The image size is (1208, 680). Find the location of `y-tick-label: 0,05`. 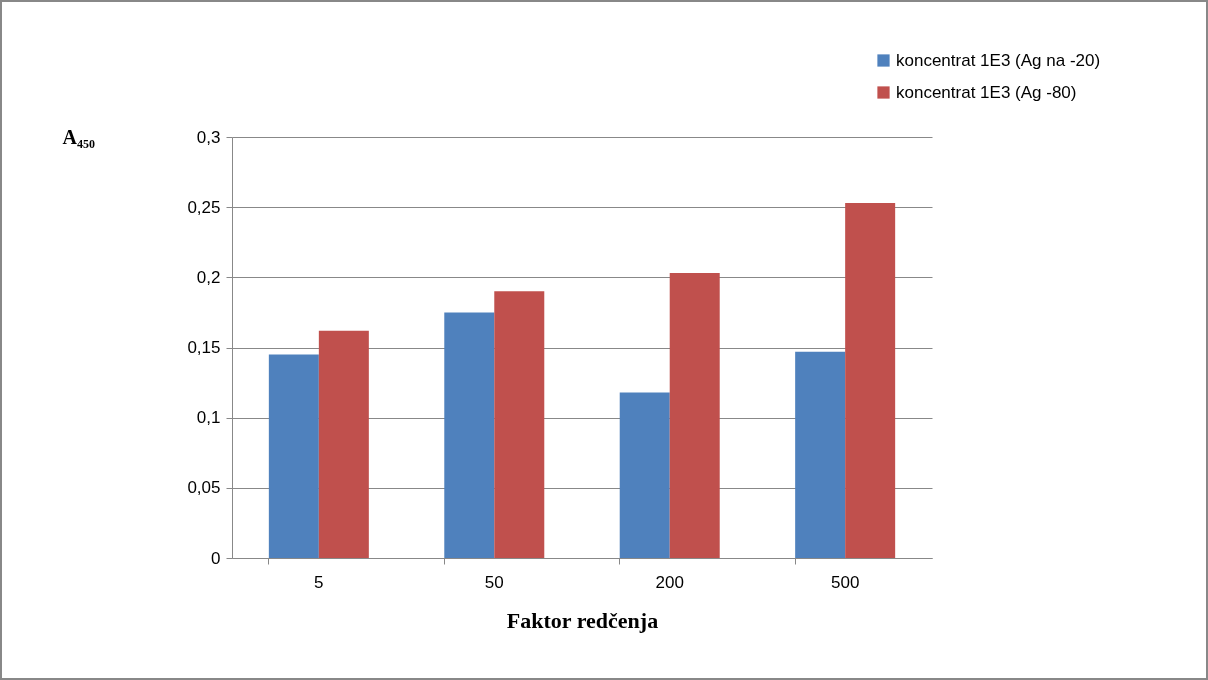

y-tick-label: 0,05 is located at coordinates (204, 488).